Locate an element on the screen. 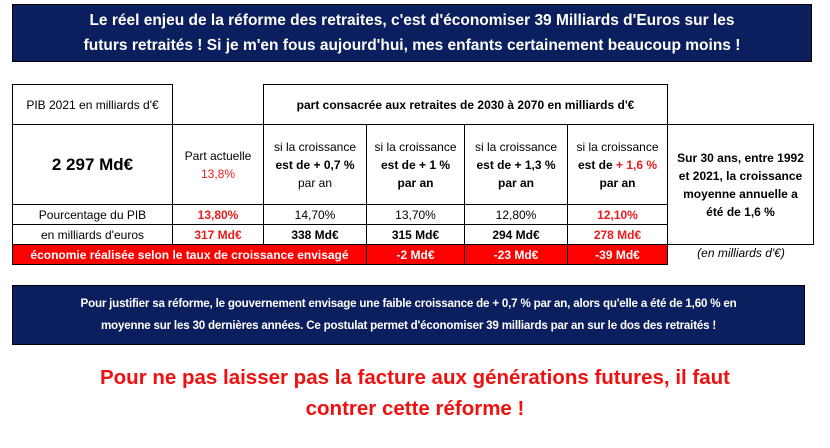  md-cell: 278 Md€ is located at coordinates (617, 234).